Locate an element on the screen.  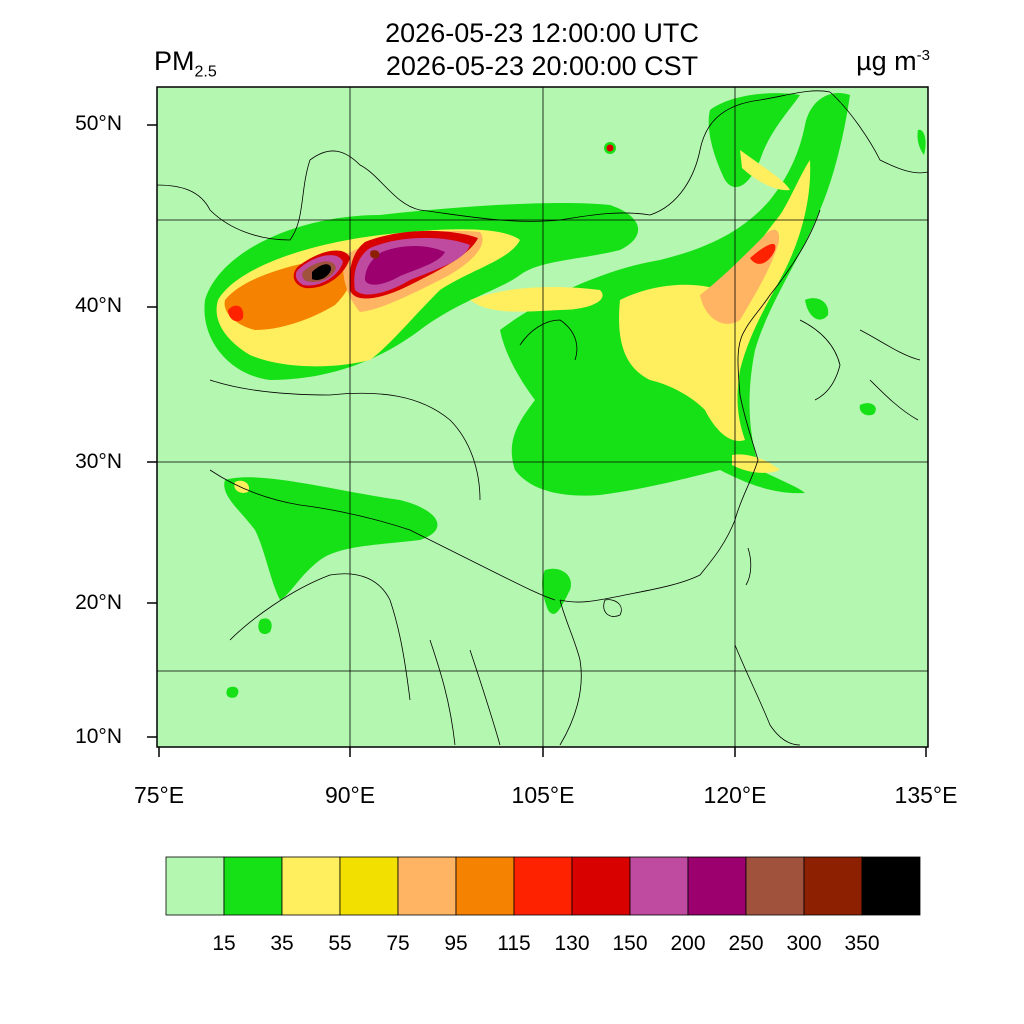
plume-green-gulf is located at coordinates (556, 591).